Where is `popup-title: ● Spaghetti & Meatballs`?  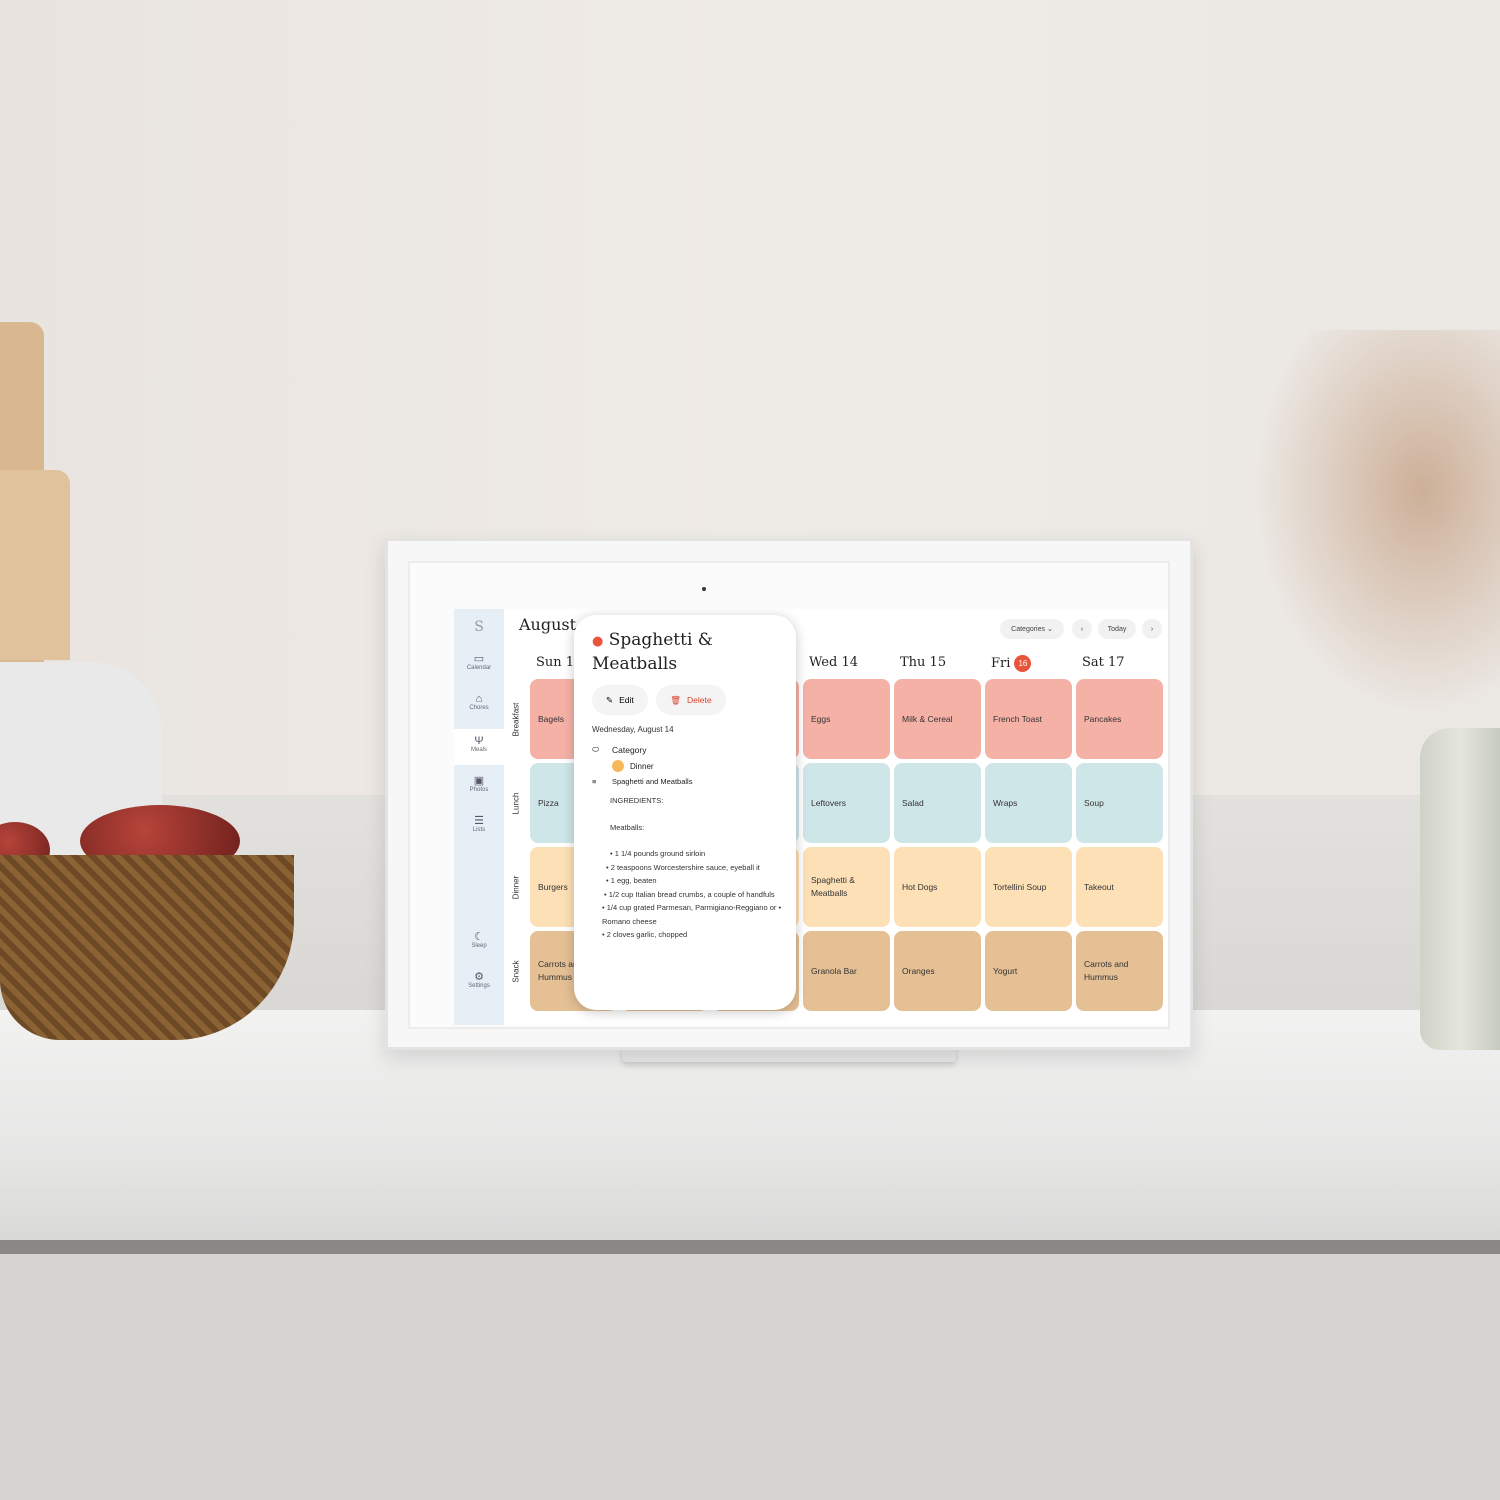 popup-title: ● Spaghetti & Meatballs is located at coordinates (652, 652).